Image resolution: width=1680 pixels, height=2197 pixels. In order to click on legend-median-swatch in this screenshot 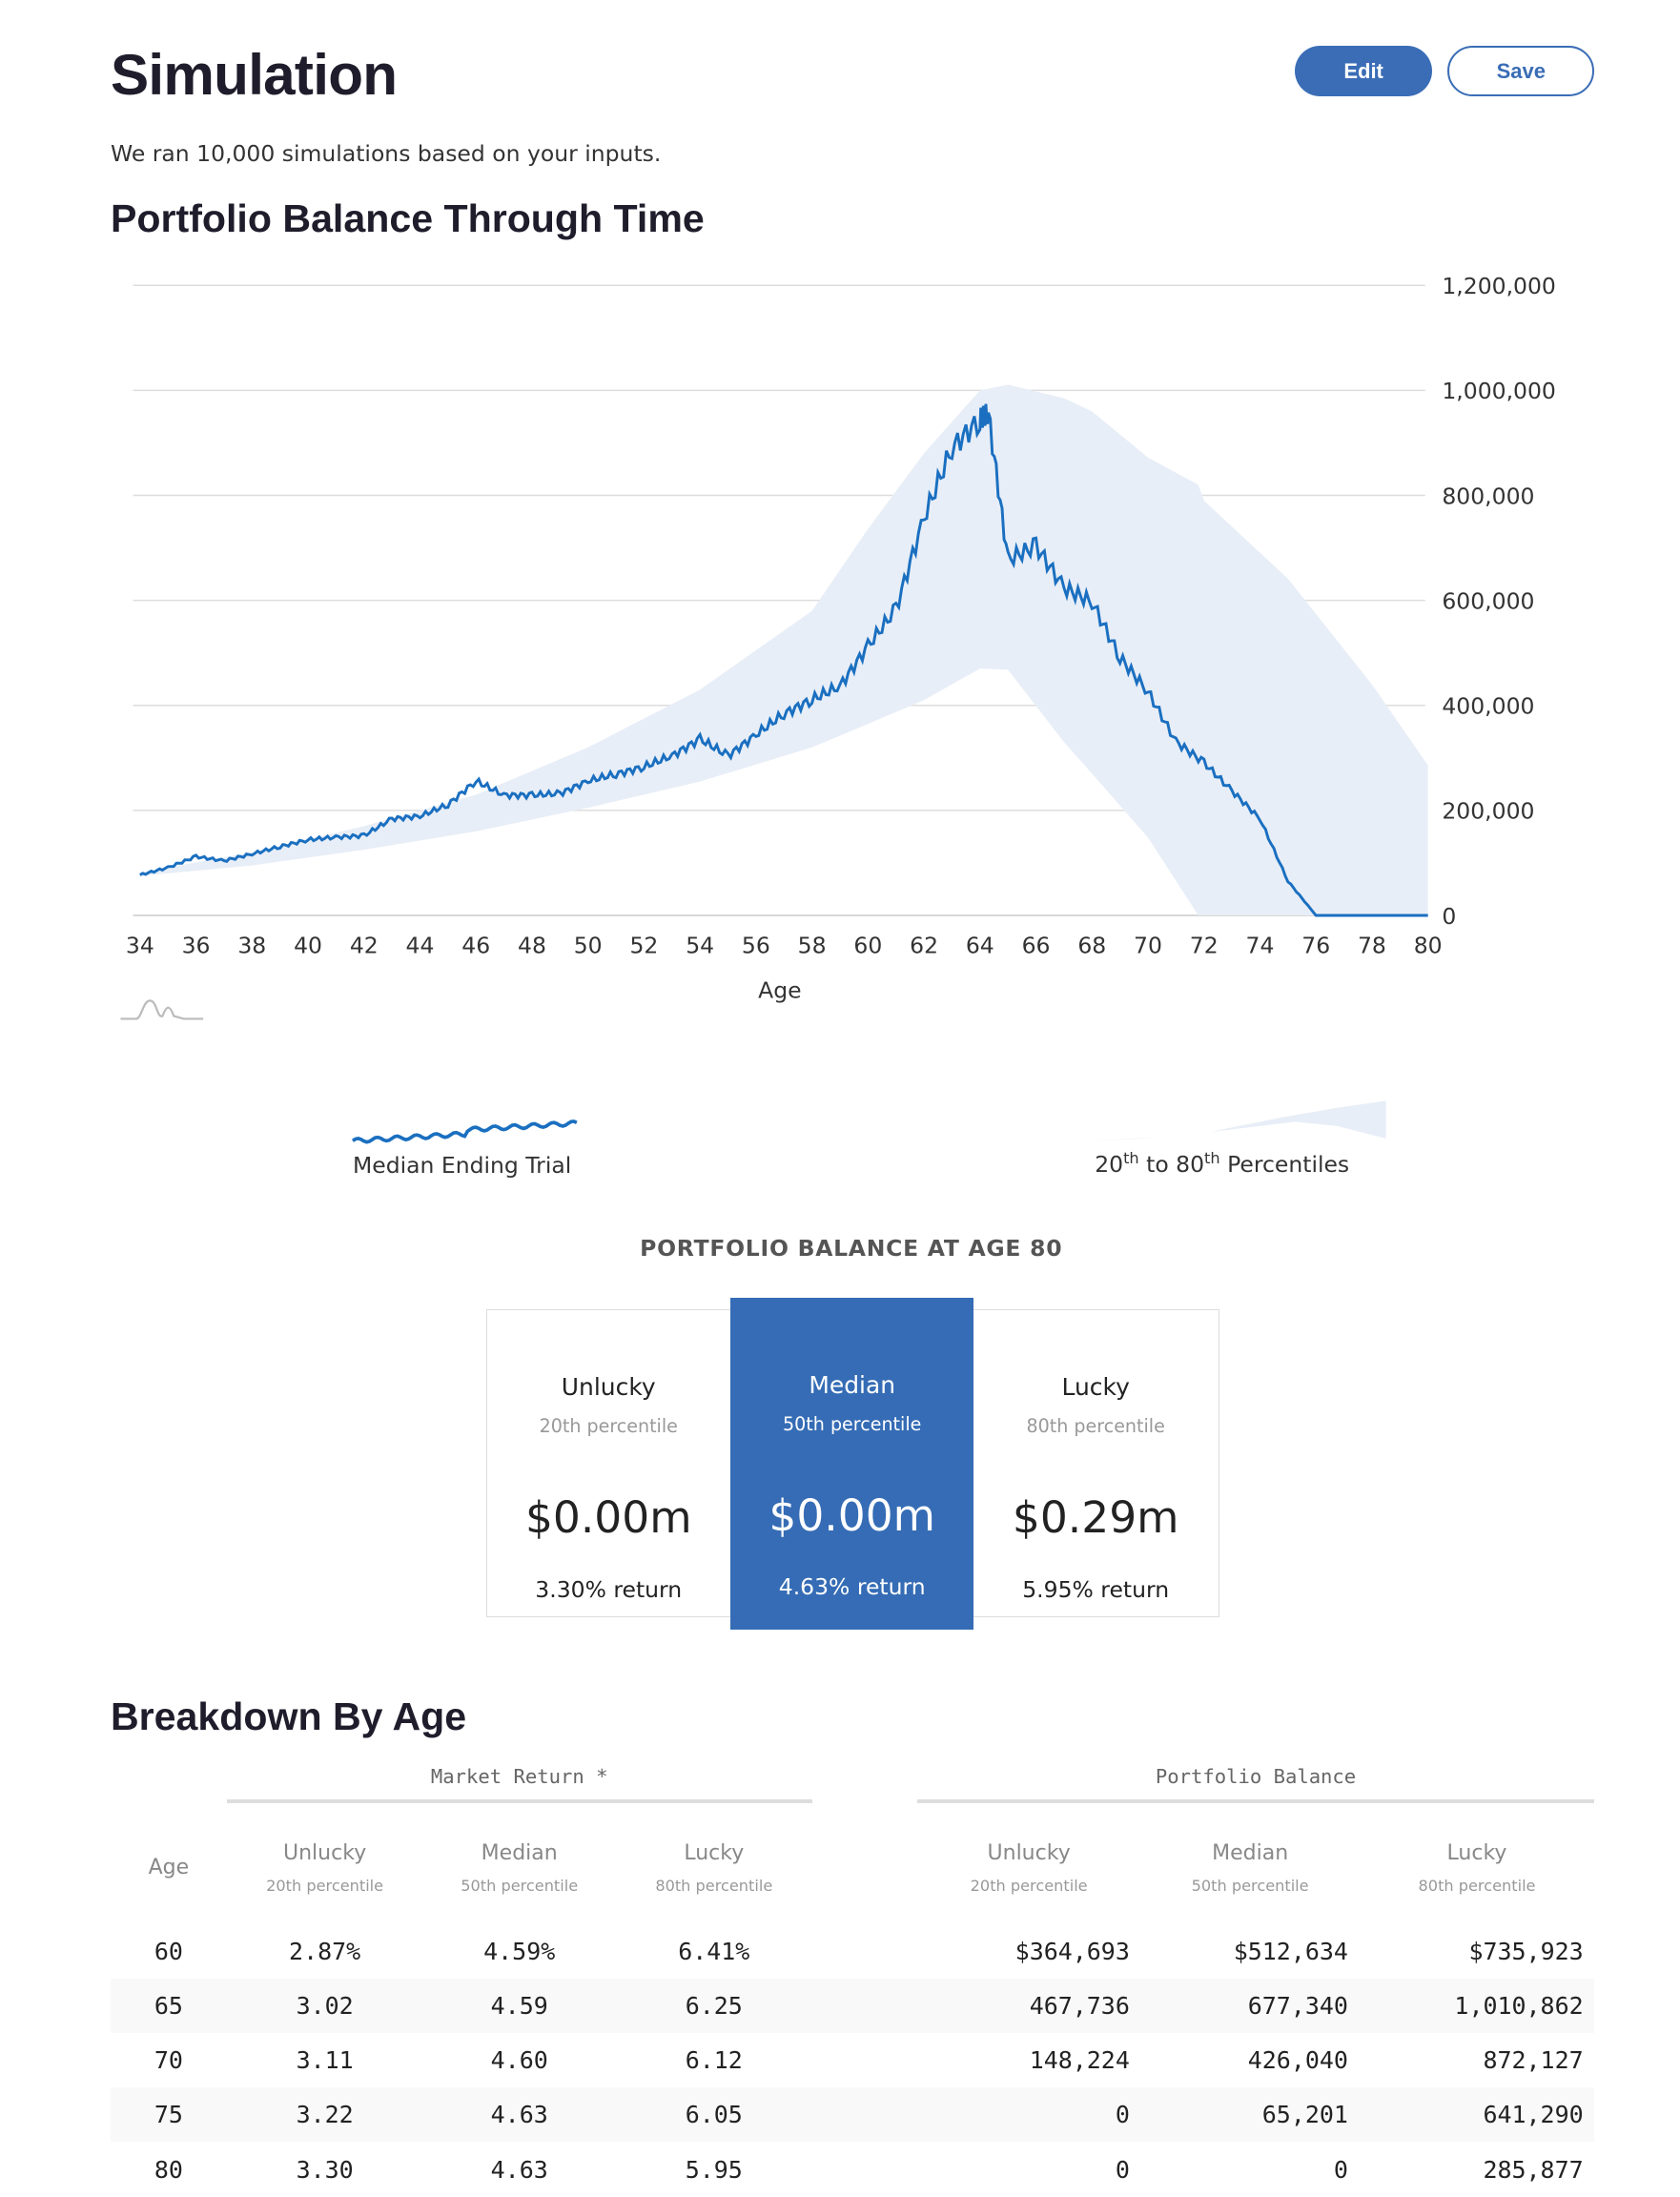, I will do `click(464, 1131)`.